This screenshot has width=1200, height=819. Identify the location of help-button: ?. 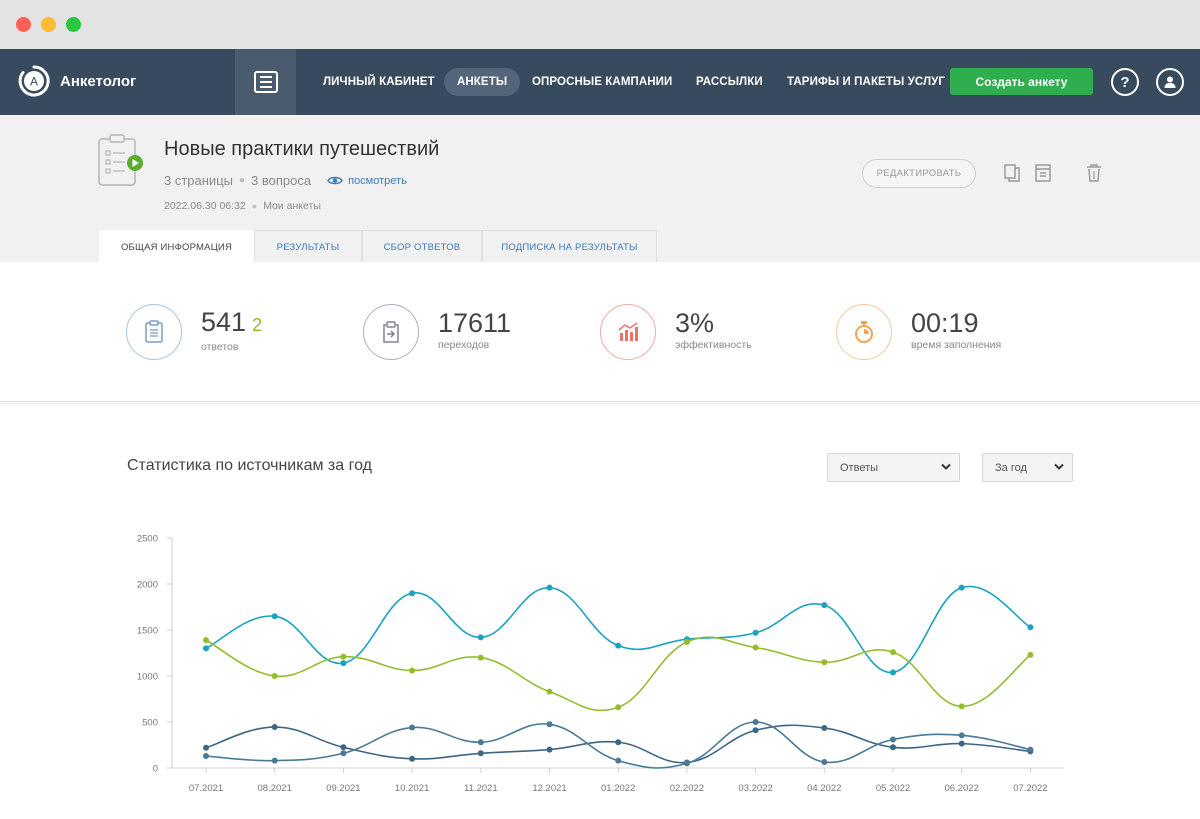
(1125, 82).